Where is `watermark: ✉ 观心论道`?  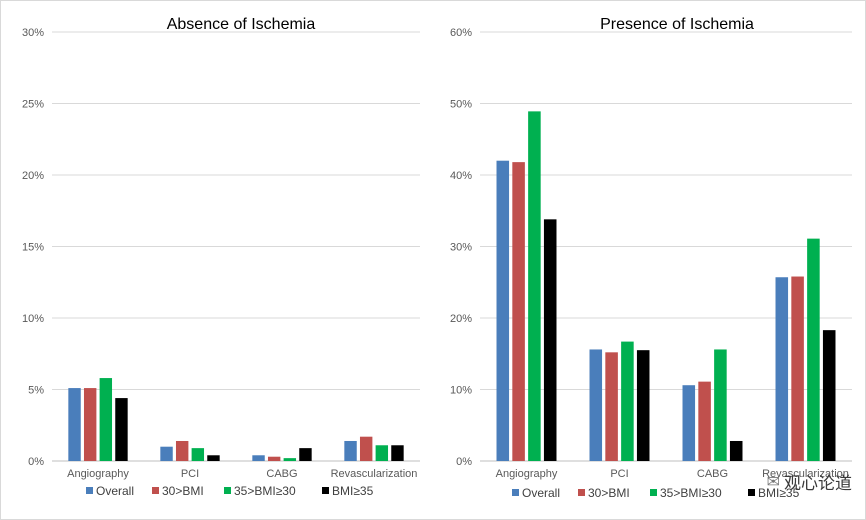
watermark: ✉ 观心论道 is located at coordinates (809, 481).